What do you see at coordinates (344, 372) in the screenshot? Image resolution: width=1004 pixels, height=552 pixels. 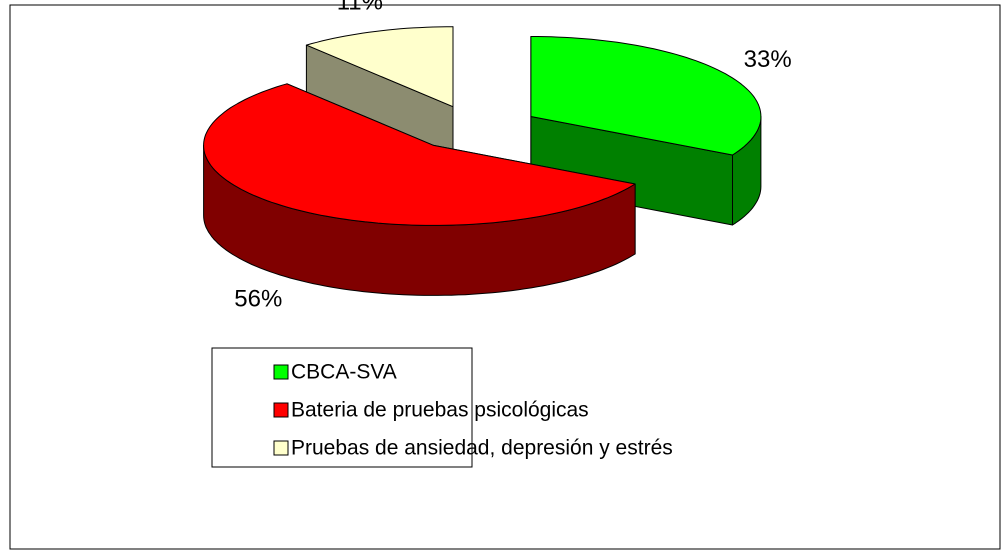 I see `legend-label: CBCA-SVA` at bounding box center [344, 372].